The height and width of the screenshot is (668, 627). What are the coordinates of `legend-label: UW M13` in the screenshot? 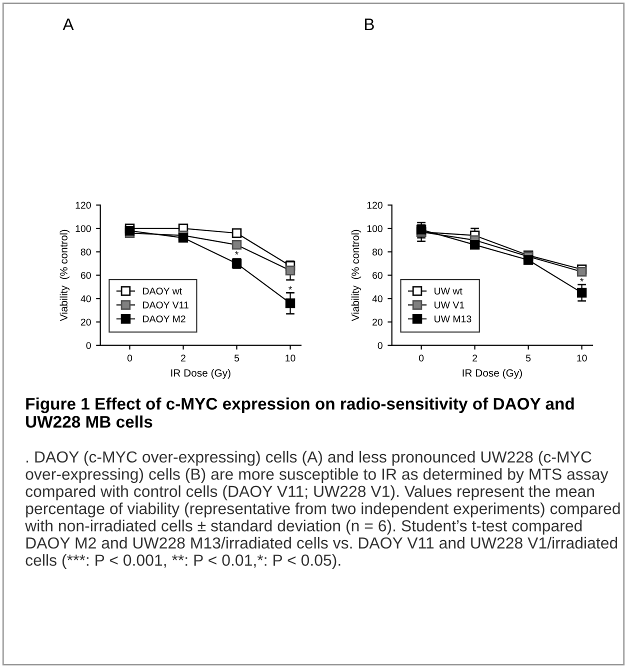 It's located at (453, 318).